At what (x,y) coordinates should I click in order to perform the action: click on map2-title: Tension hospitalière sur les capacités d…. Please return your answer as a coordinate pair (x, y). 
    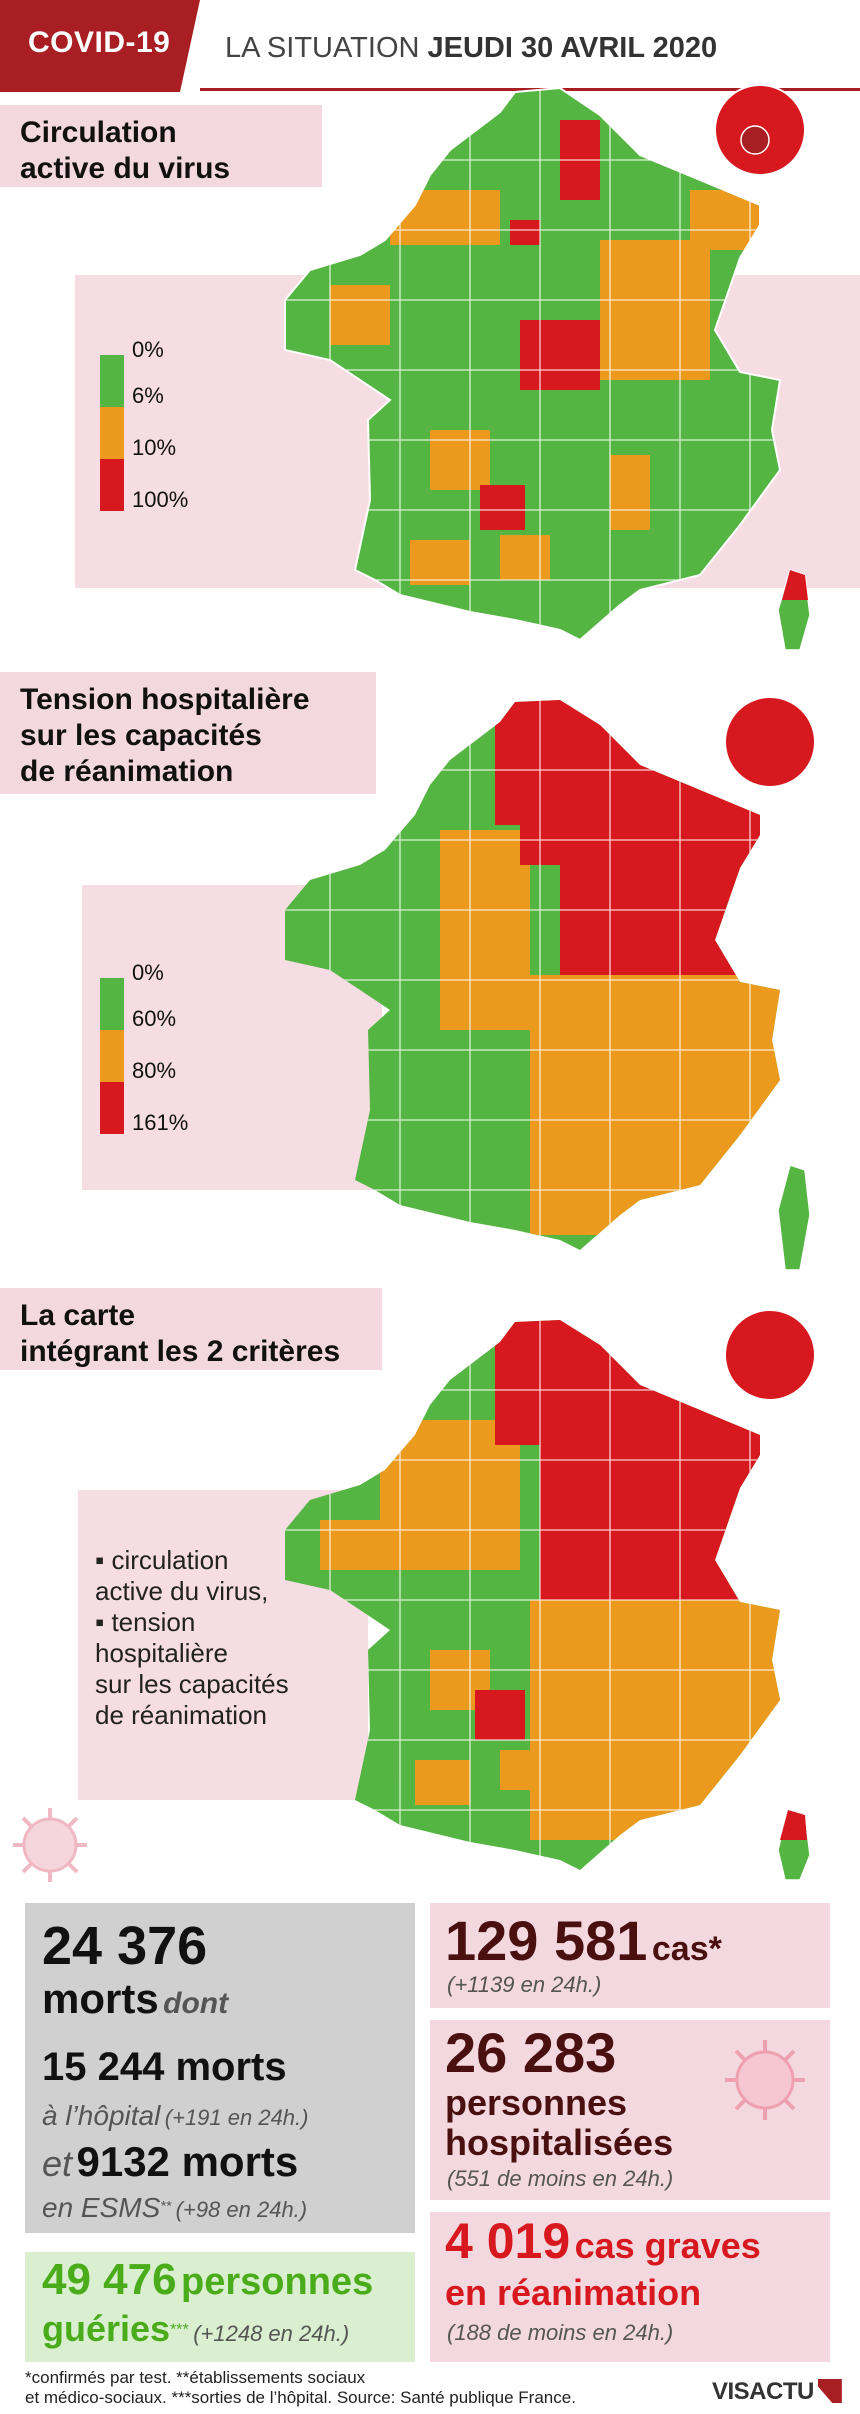
    Looking at the image, I should click on (188, 733).